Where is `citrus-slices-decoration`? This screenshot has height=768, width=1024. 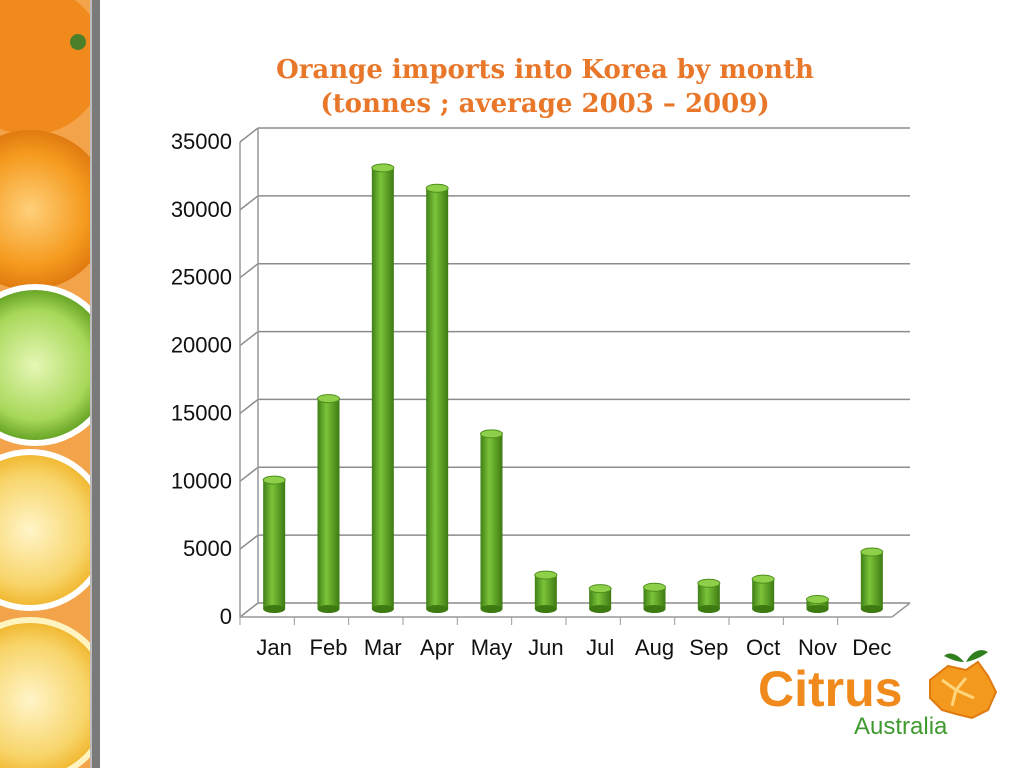
citrus-slices-decoration is located at coordinates (50, 384).